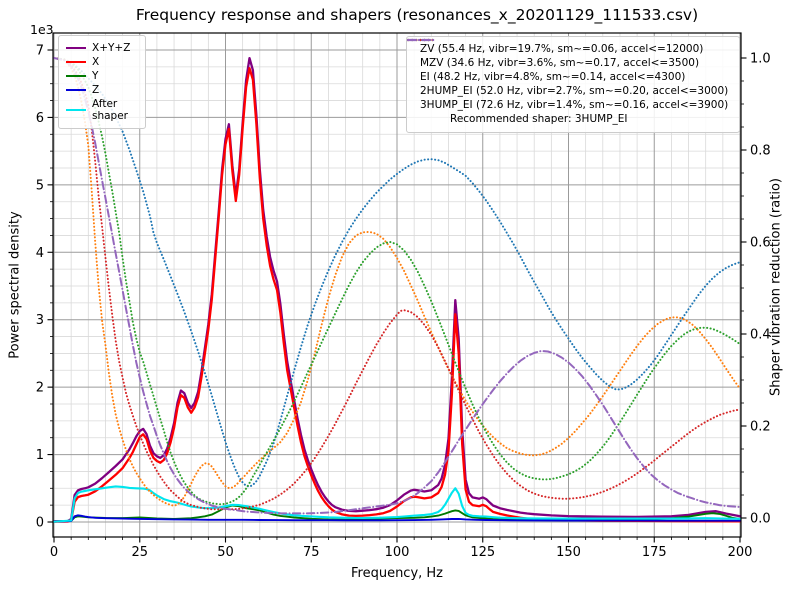 This screenshot has height=600, width=800. I want to click on y-left-tick-label: 0, so click(40, 523).